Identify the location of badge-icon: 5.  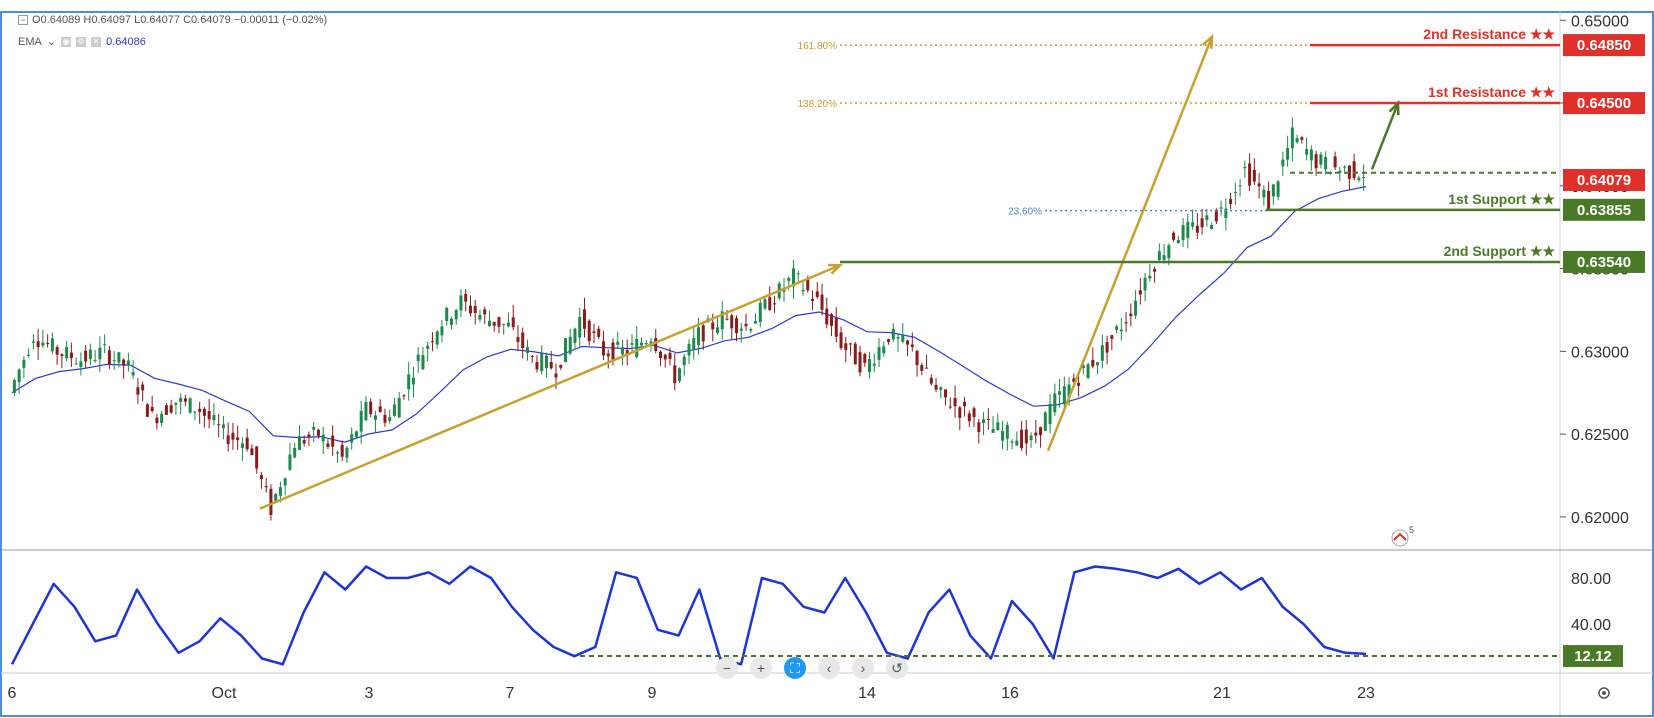
(1402, 536).